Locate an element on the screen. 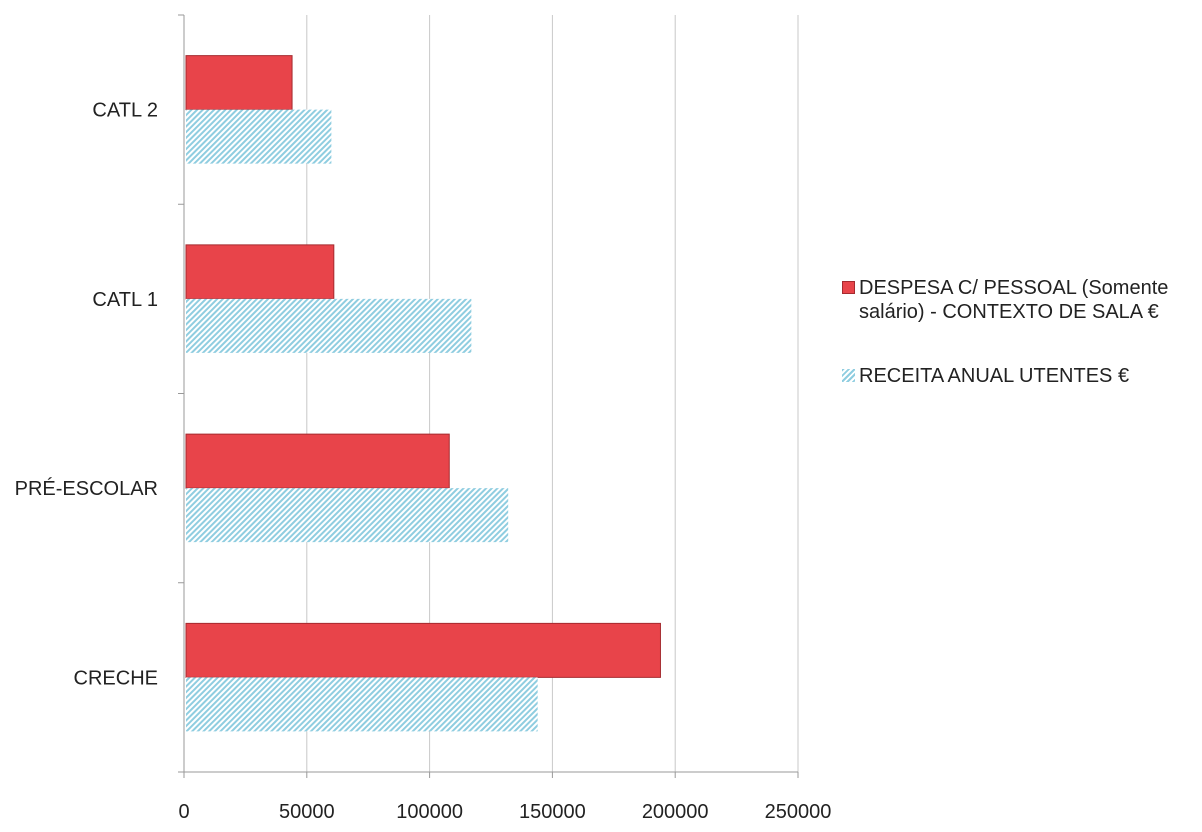  x-tick-label: 0 is located at coordinates (183, 812).